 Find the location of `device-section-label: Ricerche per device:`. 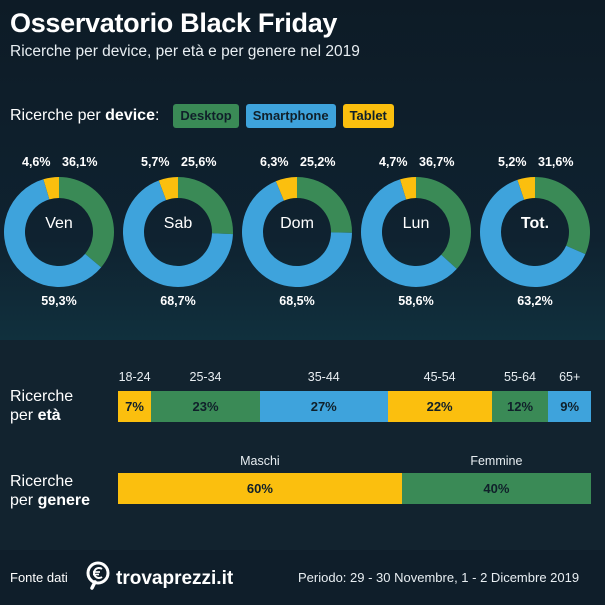

device-section-label: Ricerche per device: is located at coordinates (85, 115).